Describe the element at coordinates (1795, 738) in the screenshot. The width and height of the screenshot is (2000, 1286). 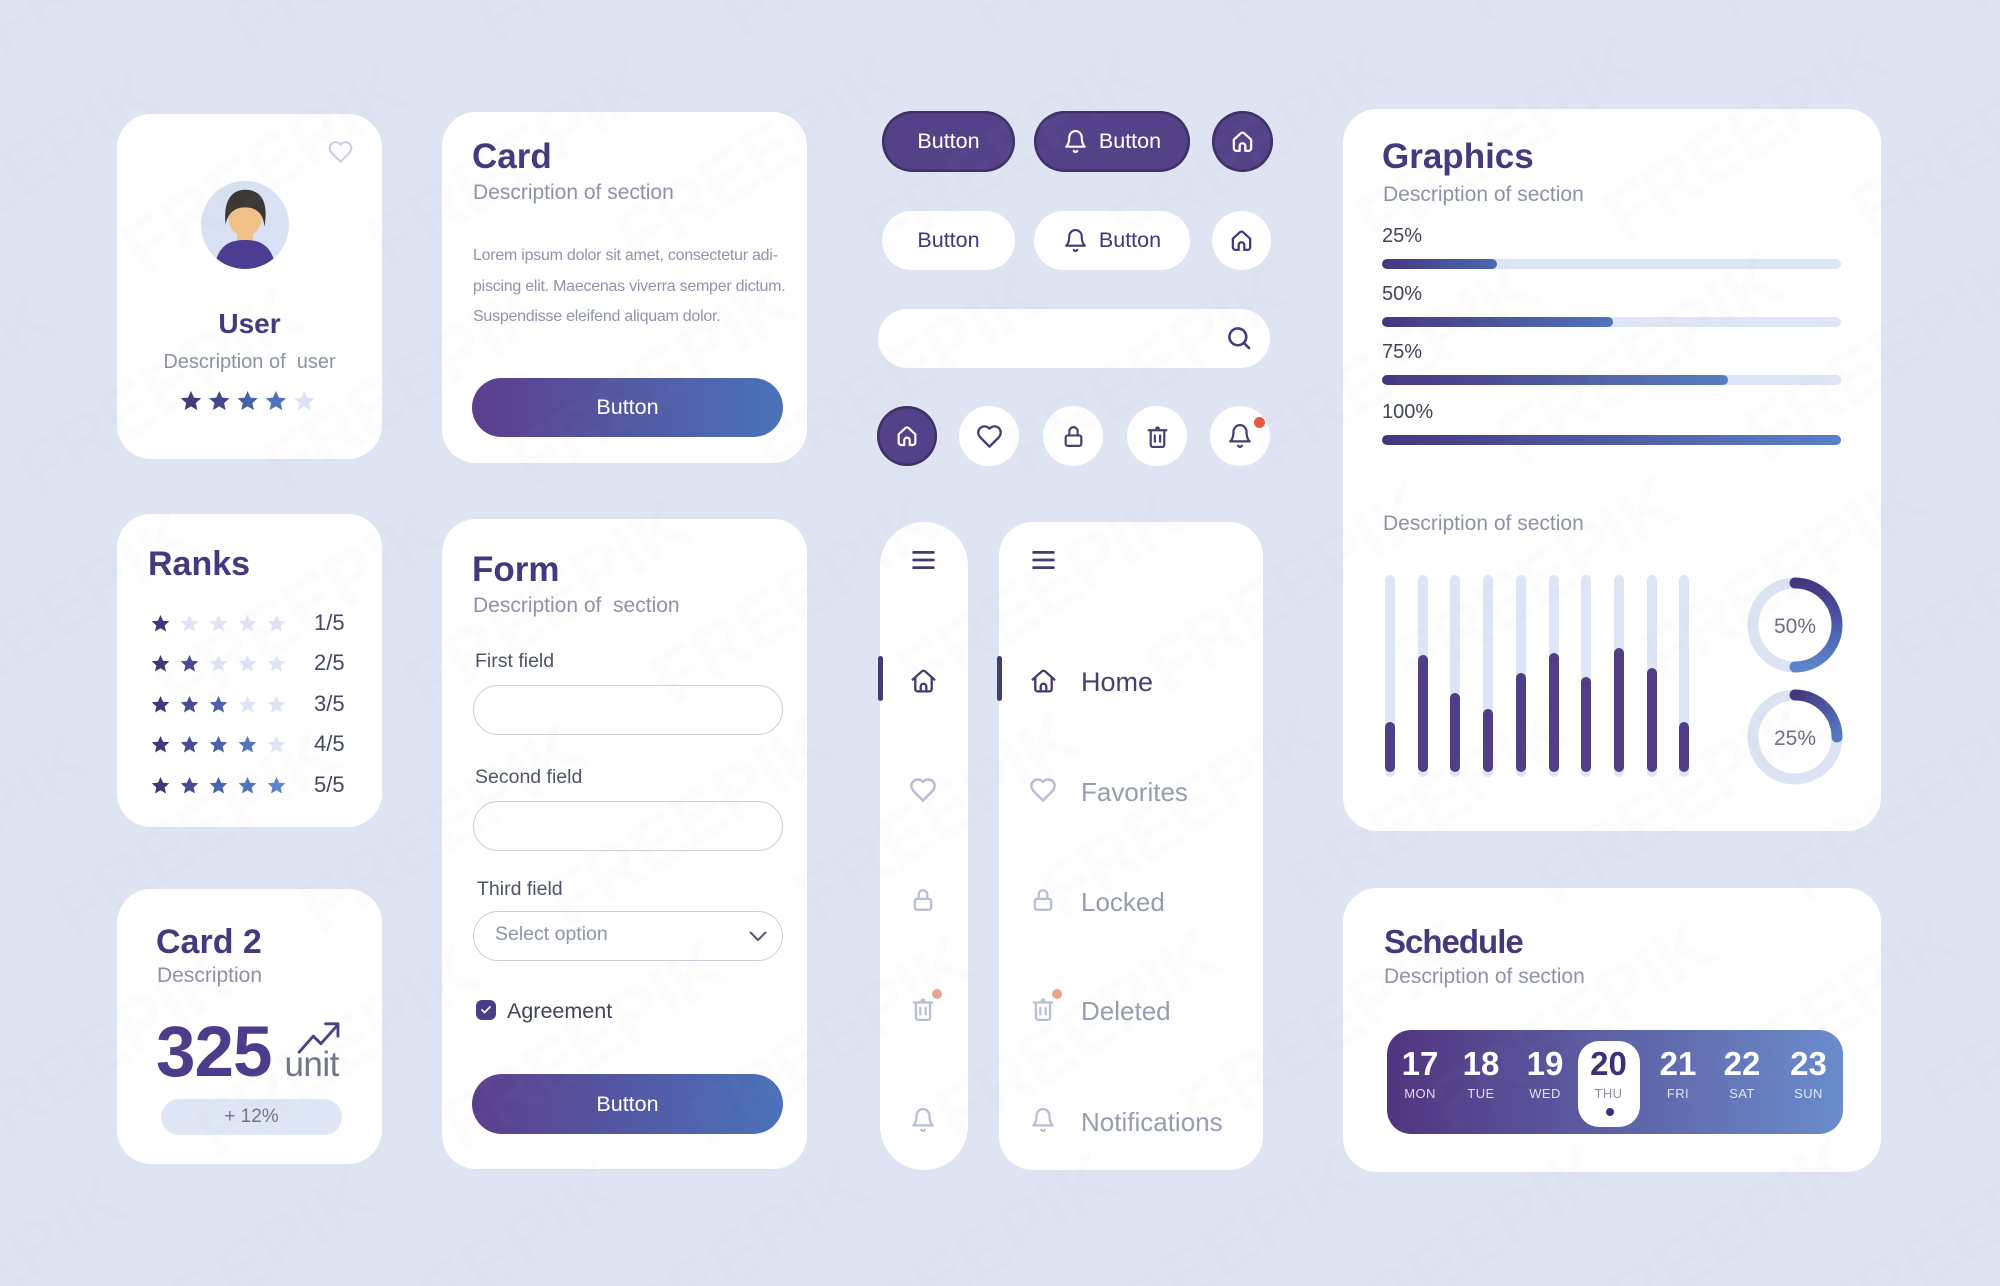
I see `svg-text: 25%` at that location.